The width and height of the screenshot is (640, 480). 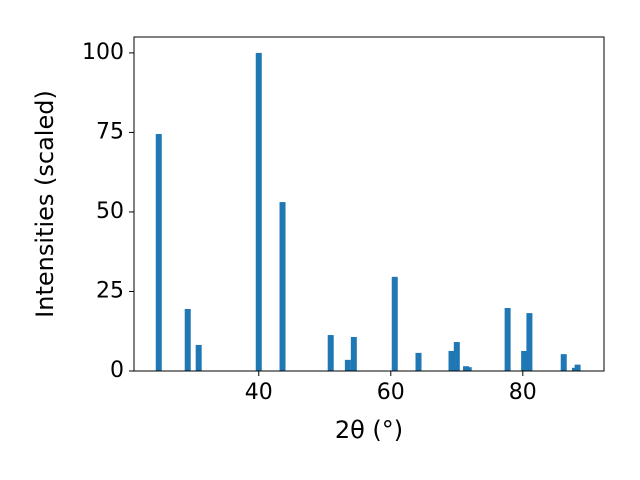 What do you see at coordinates (110, 290) in the screenshot?
I see `y-tick-label: 25` at bounding box center [110, 290].